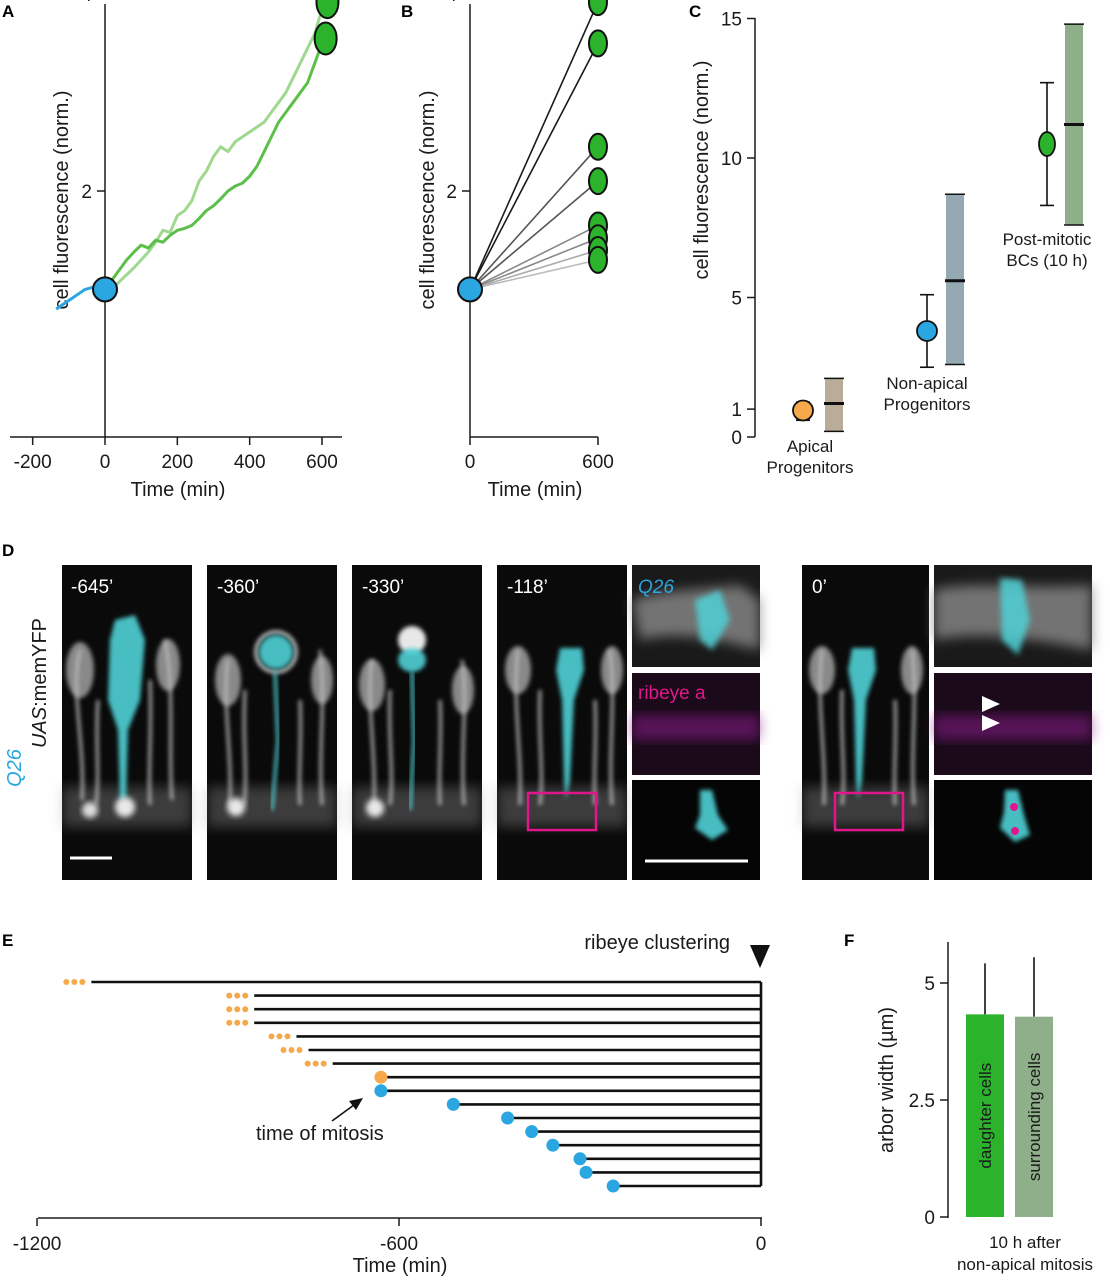 This screenshot has width=1110, height=1280. I want to click on panel-a-points, so click(216, 151).